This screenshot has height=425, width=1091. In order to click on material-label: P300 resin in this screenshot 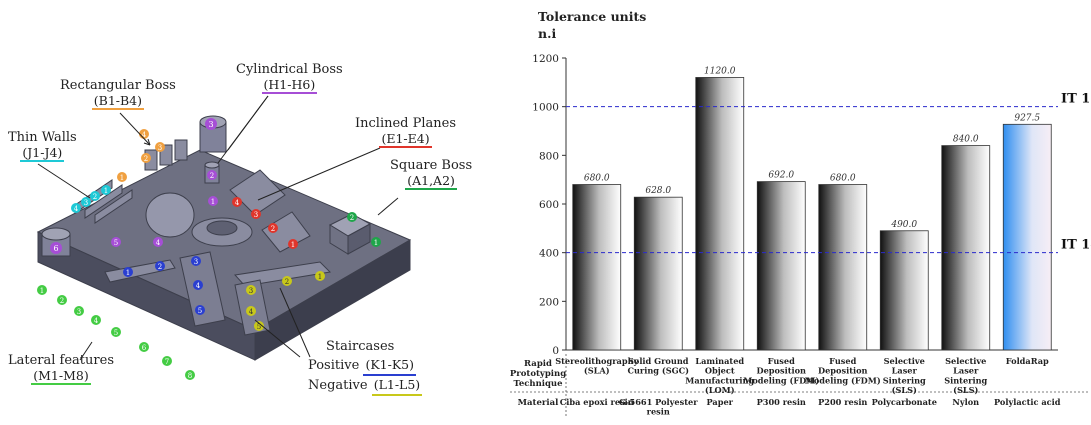, I will do `click(781, 402)`.